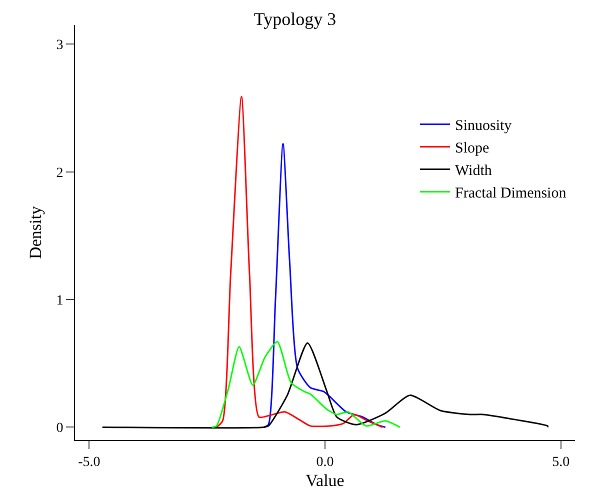  What do you see at coordinates (60, 46) in the screenshot?
I see `y-tick-label: 3` at bounding box center [60, 46].